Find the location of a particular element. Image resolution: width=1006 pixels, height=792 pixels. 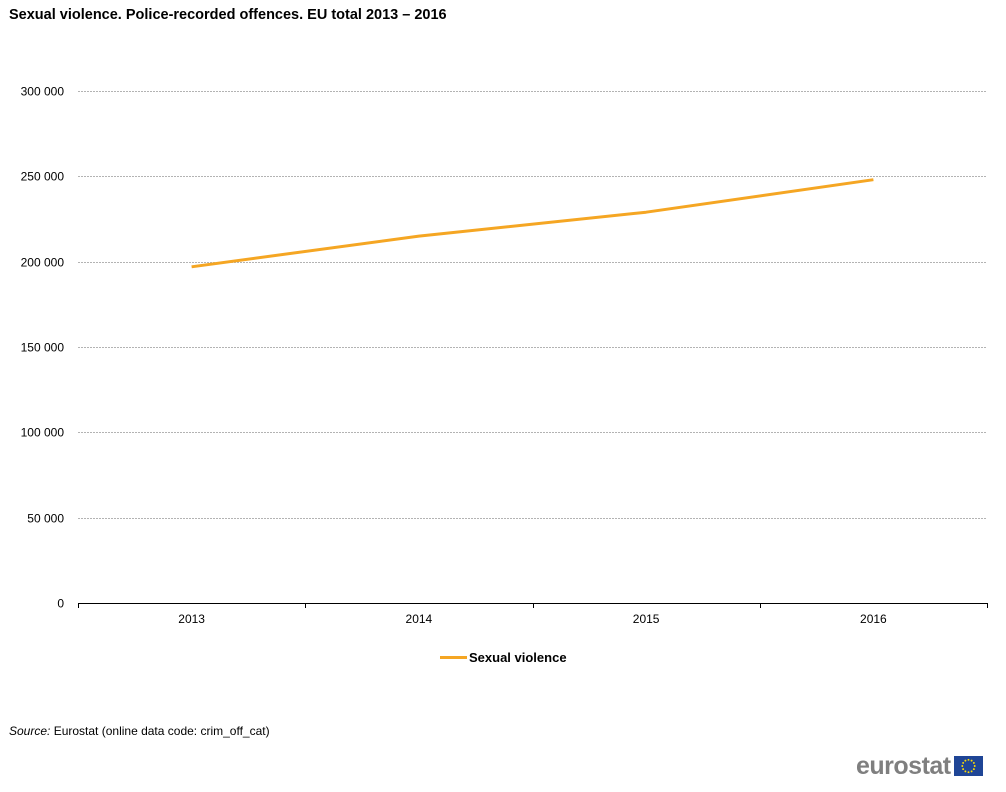

y-tick-label: 200 000 is located at coordinates (43, 263).